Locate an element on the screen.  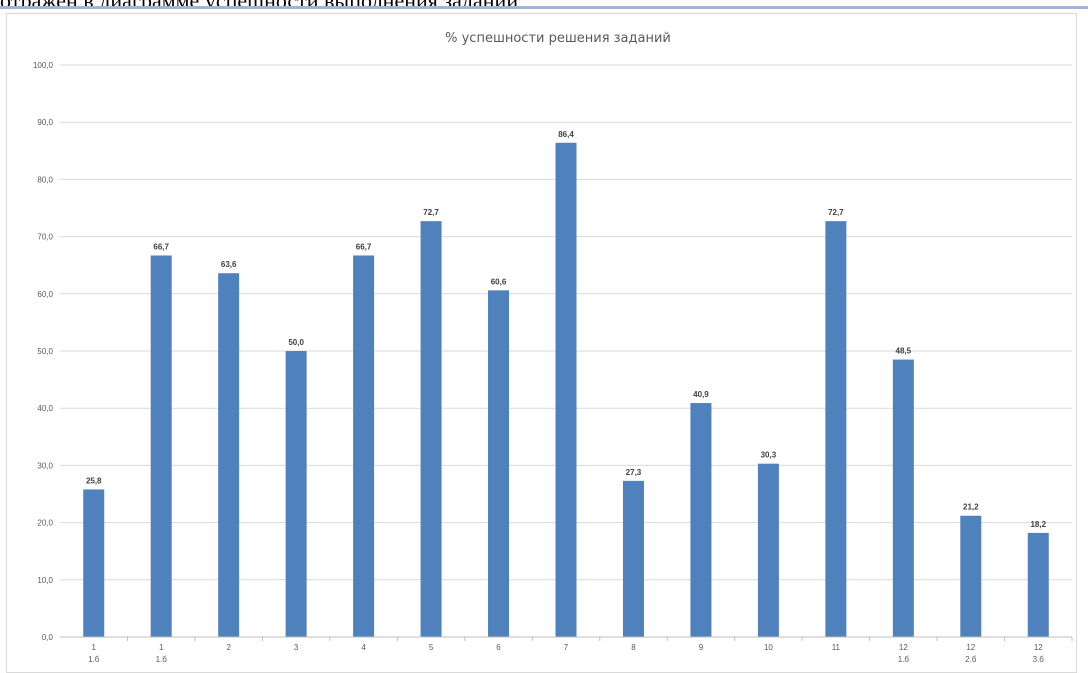
x-tick-label: 6 is located at coordinates (498, 647).